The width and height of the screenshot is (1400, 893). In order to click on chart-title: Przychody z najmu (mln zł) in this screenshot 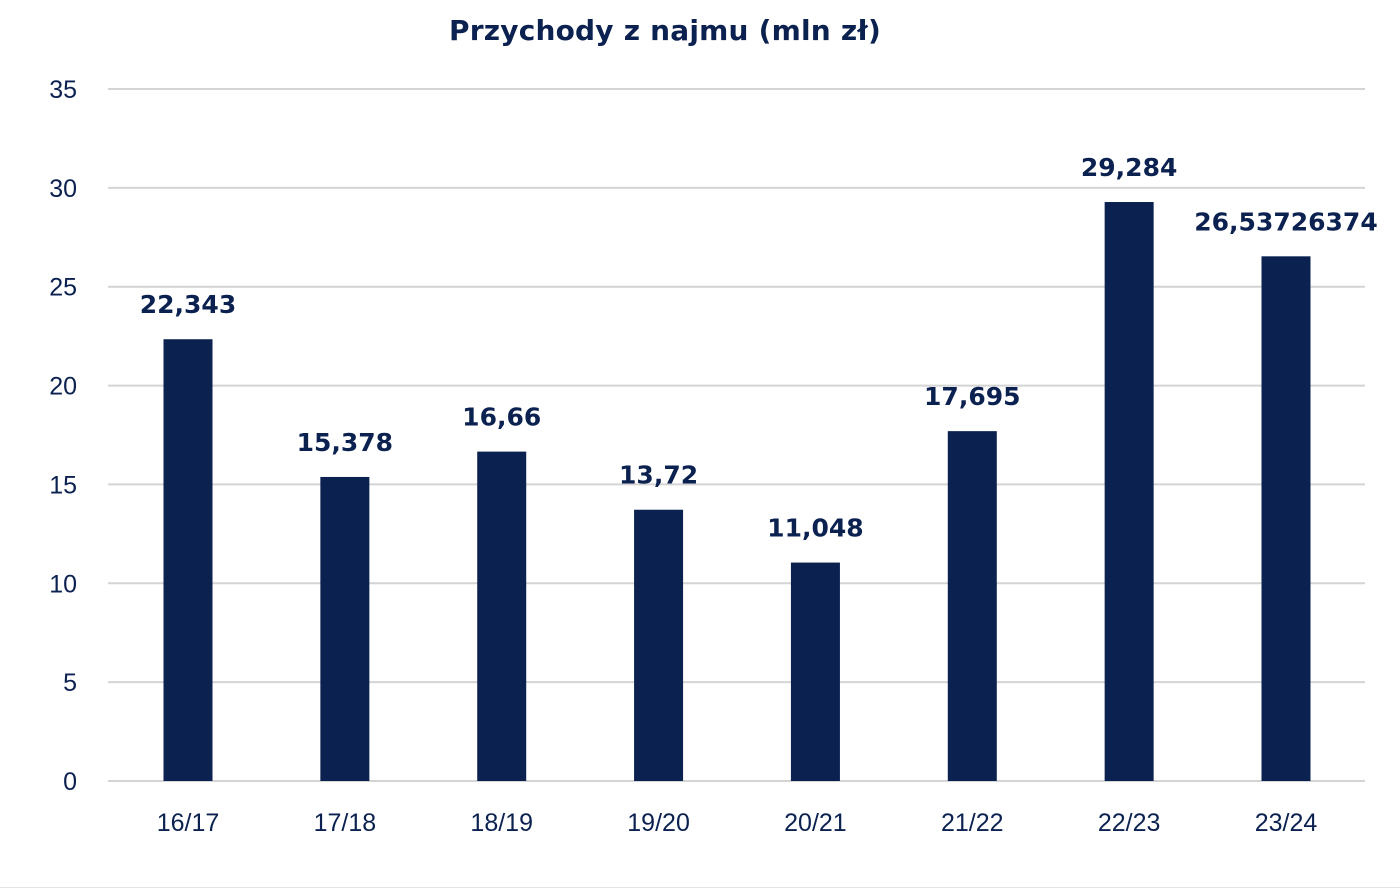, I will do `click(665, 30)`.